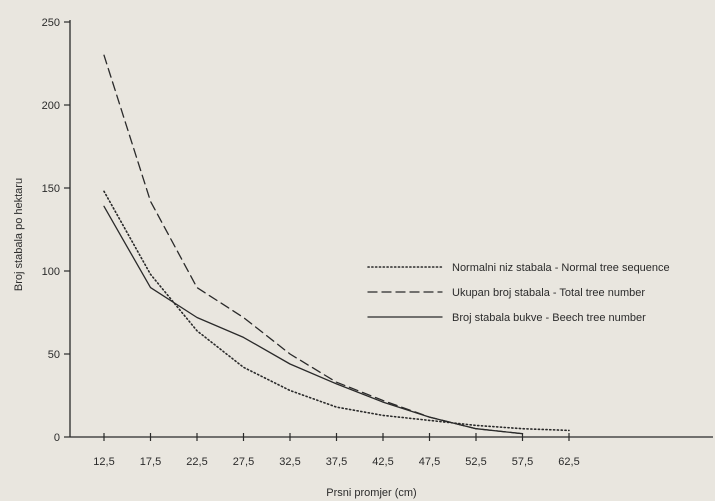 This screenshot has height=501, width=715. Describe the element at coordinates (51, 189) in the screenshot. I see `y-tick-label: 150` at that location.